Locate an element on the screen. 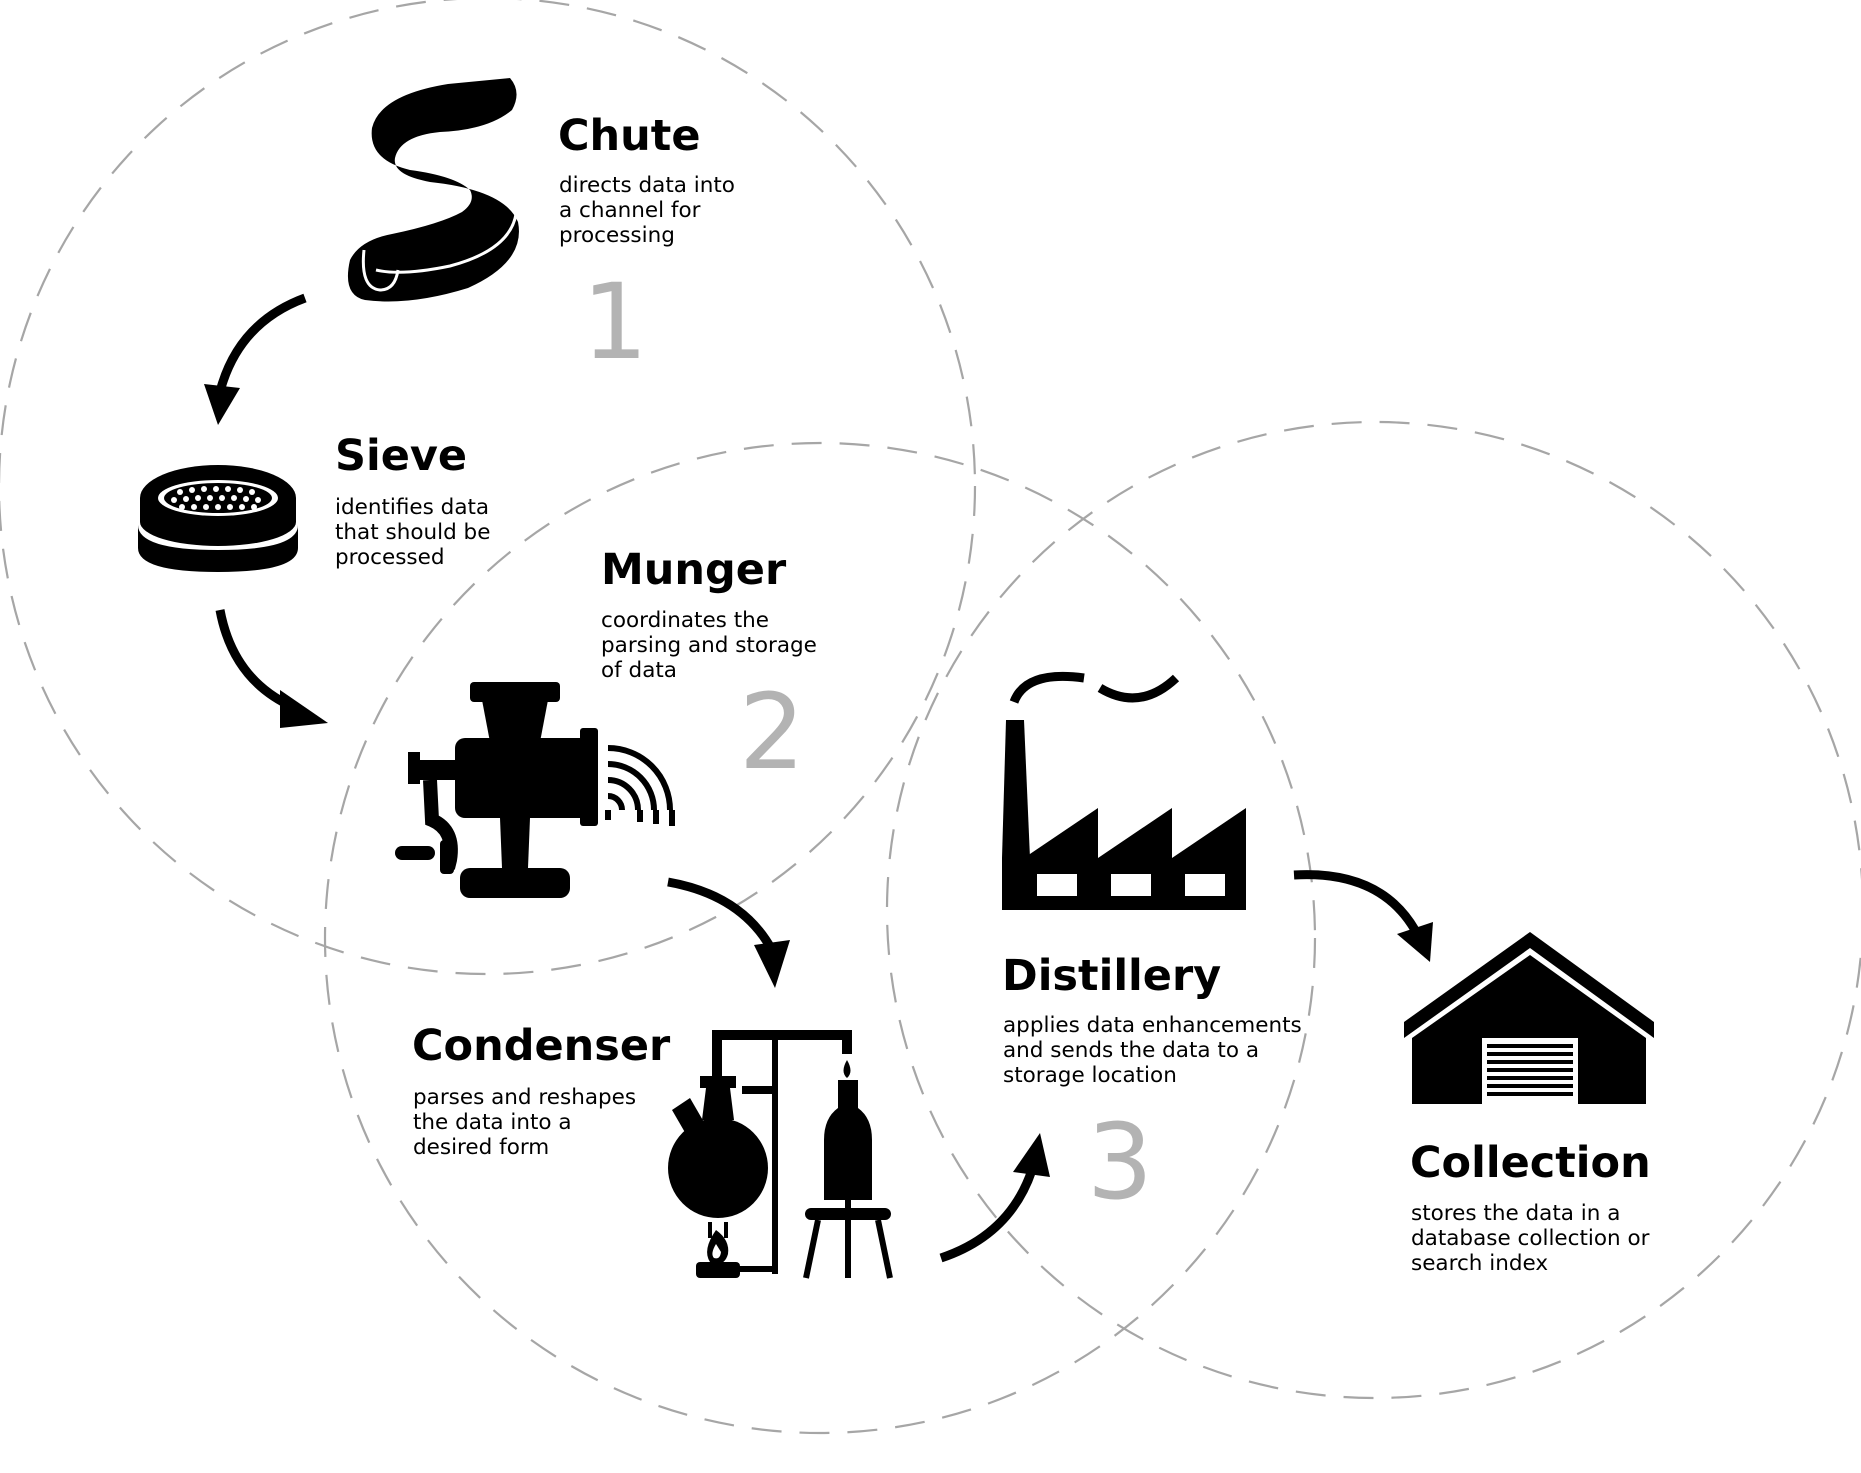 This screenshot has width=1861, height=1473. stage-title: Distillery is located at coordinates (1111, 976).